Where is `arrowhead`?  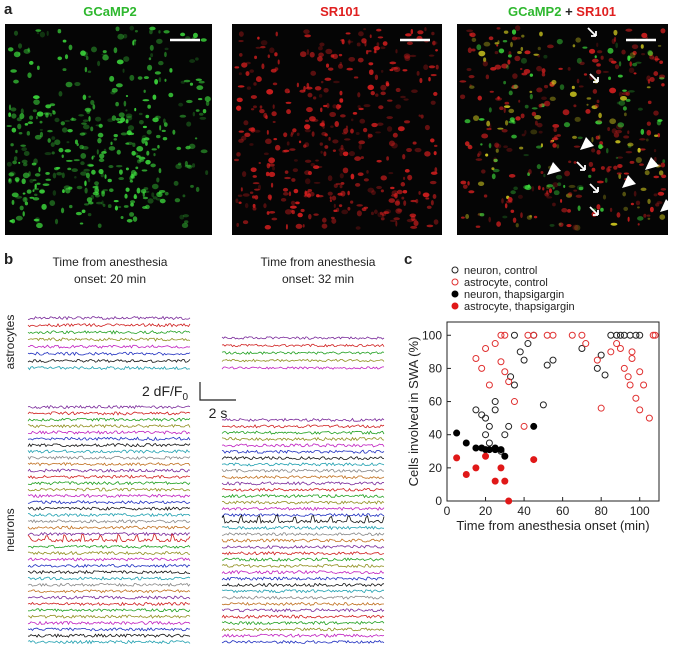
arrowhead is located at coordinates (587, 143).